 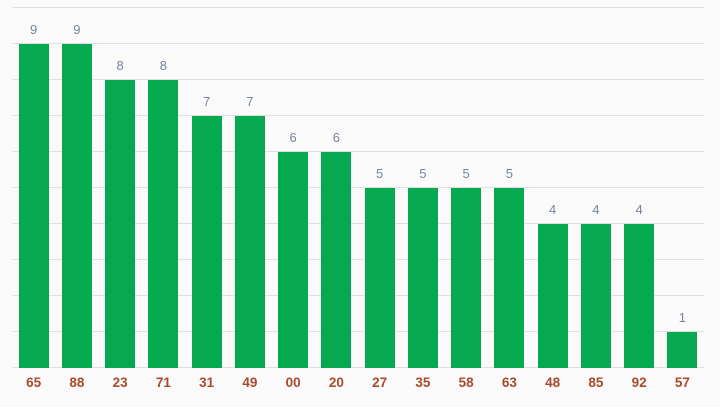 I want to click on x-axis-labels: 65 88 23 71 31 49 00 20 27 35 58 63 48 85 92 57, so click(x=358, y=382).